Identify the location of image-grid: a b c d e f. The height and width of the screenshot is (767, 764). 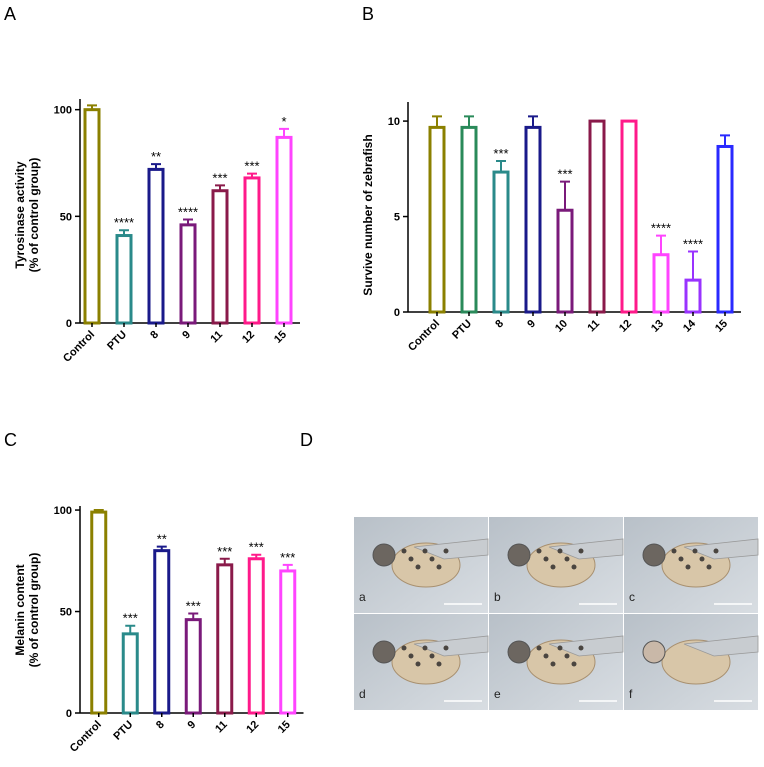
(556, 613).